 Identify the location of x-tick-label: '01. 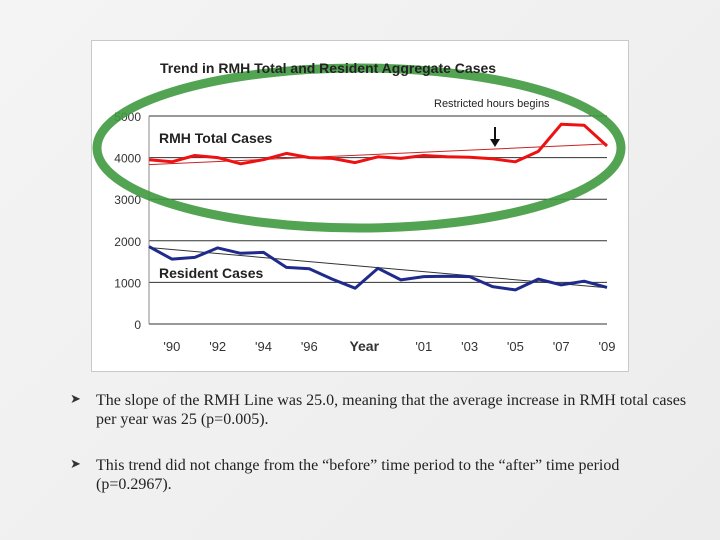
(423, 346).